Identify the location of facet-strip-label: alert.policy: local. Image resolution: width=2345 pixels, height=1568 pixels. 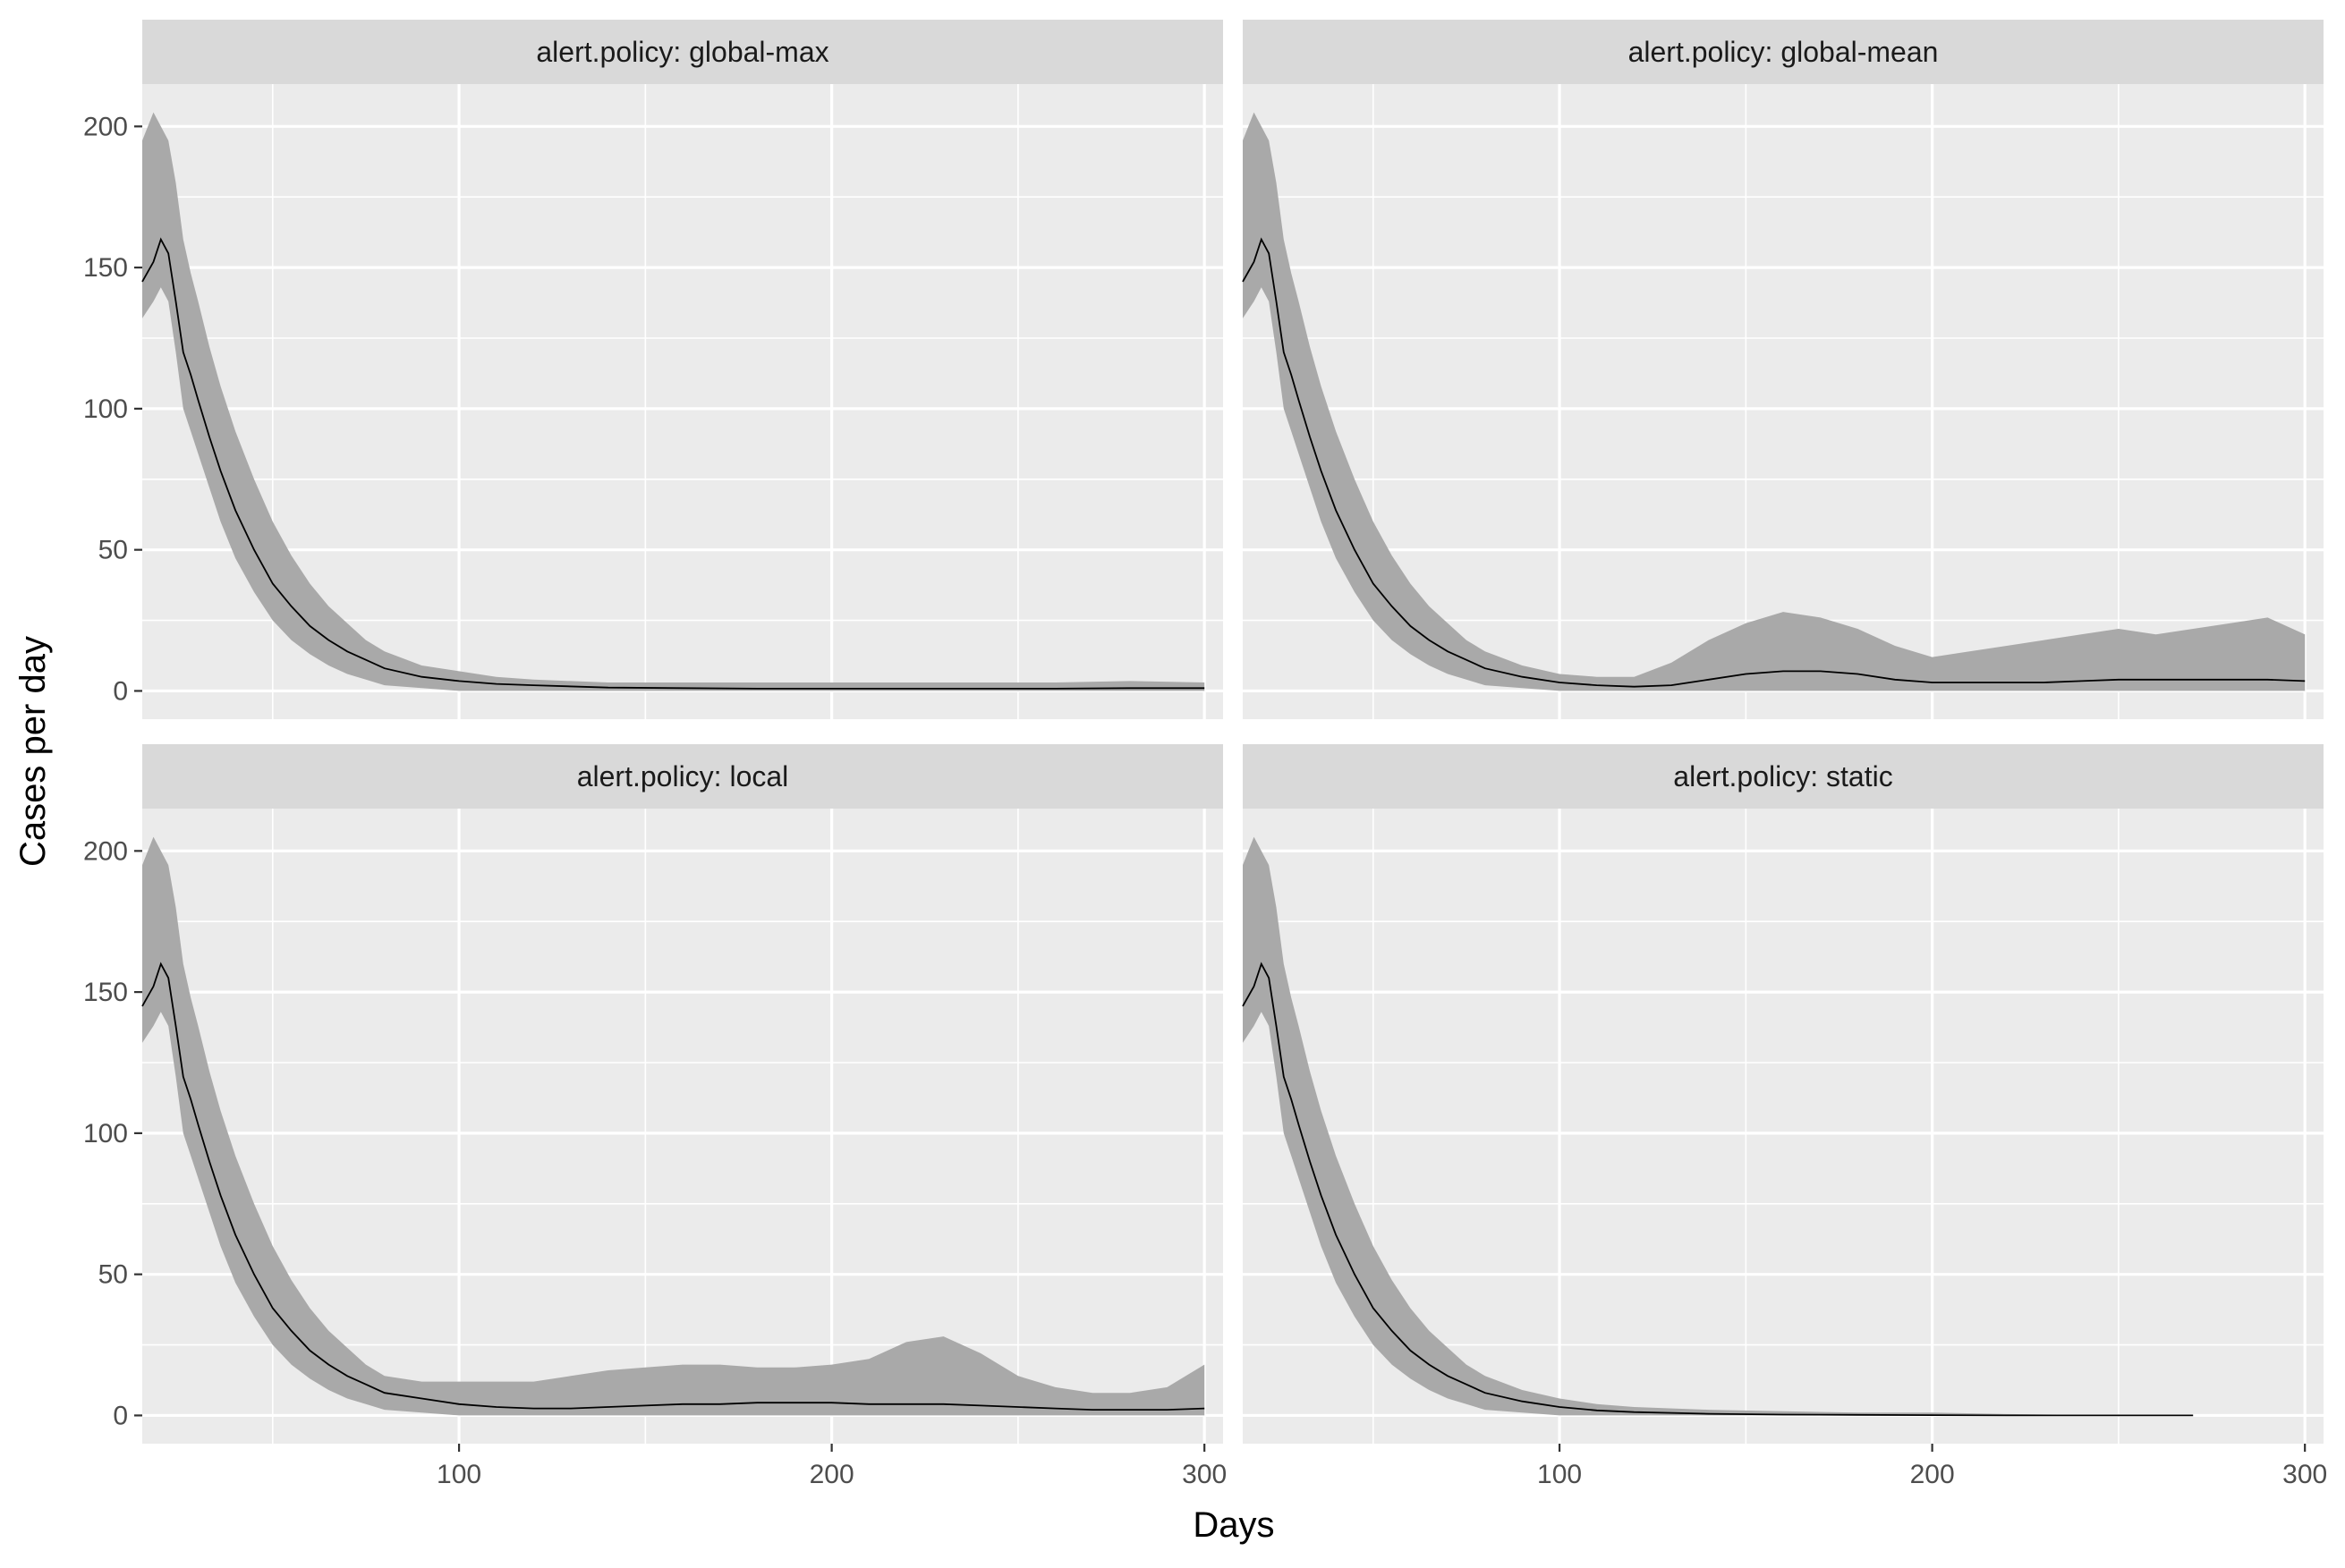
(683, 776).